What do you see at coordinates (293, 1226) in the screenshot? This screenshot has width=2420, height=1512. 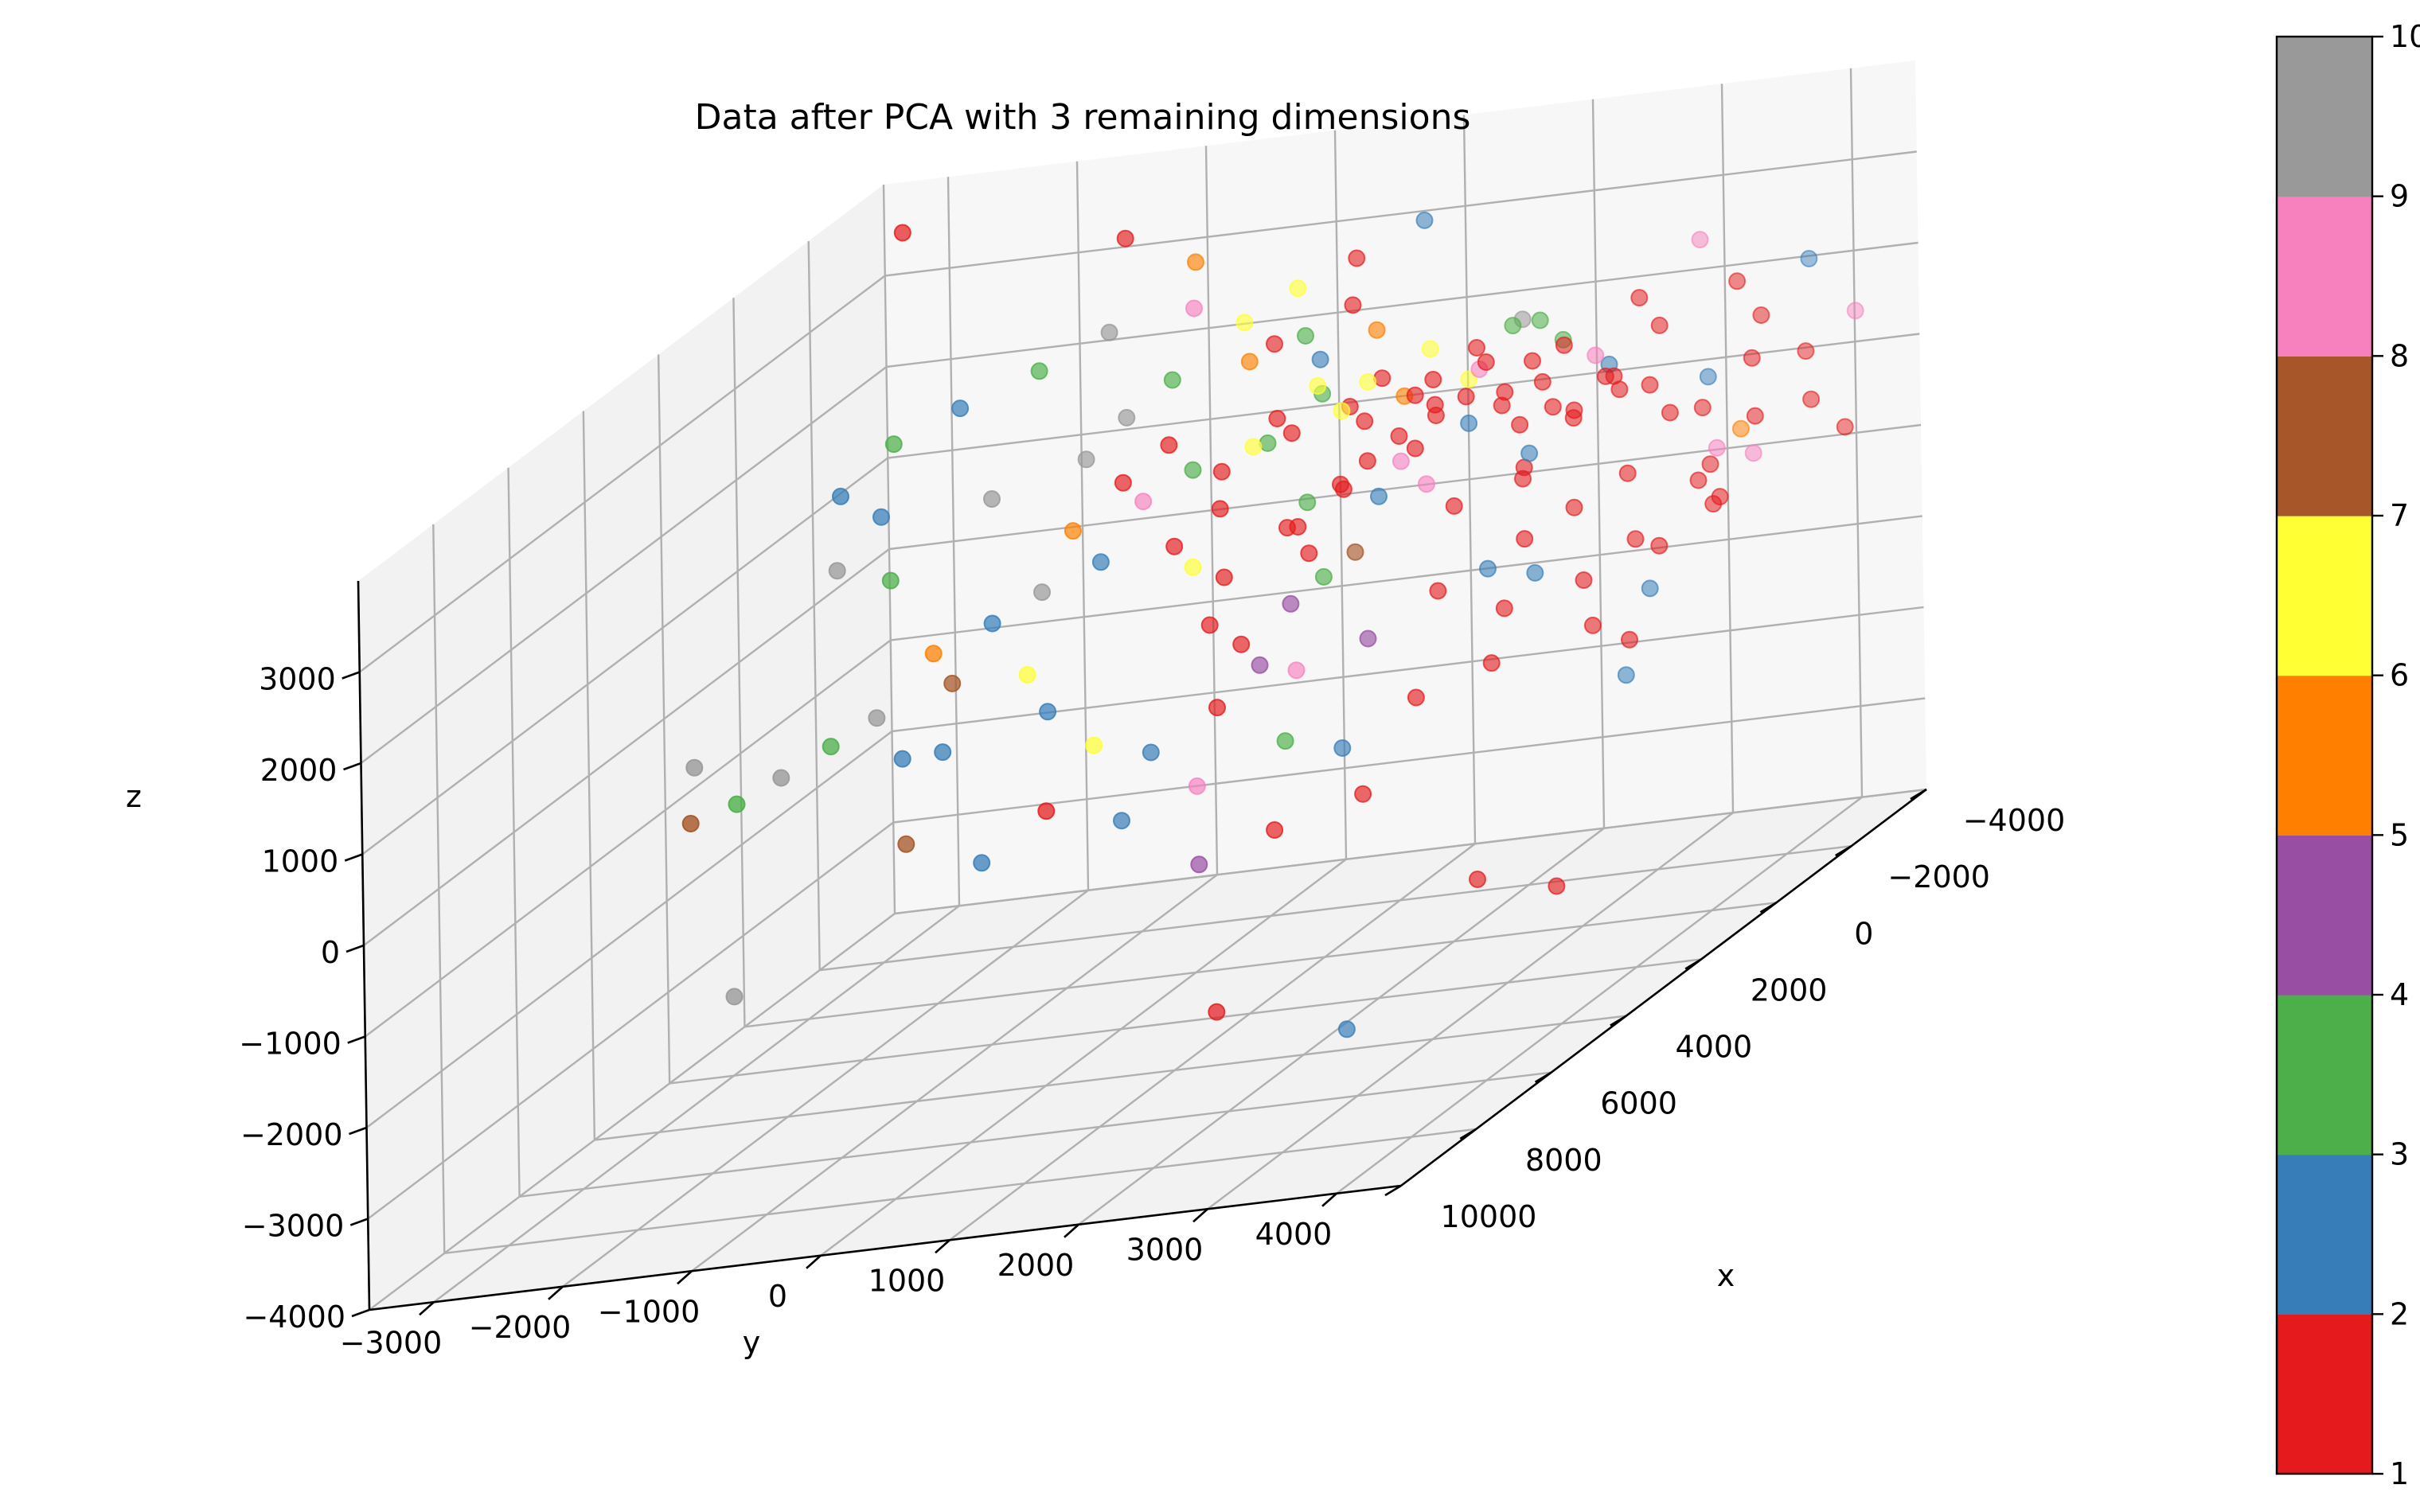 I see `z-tick-label: −3000` at bounding box center [293, 1226].